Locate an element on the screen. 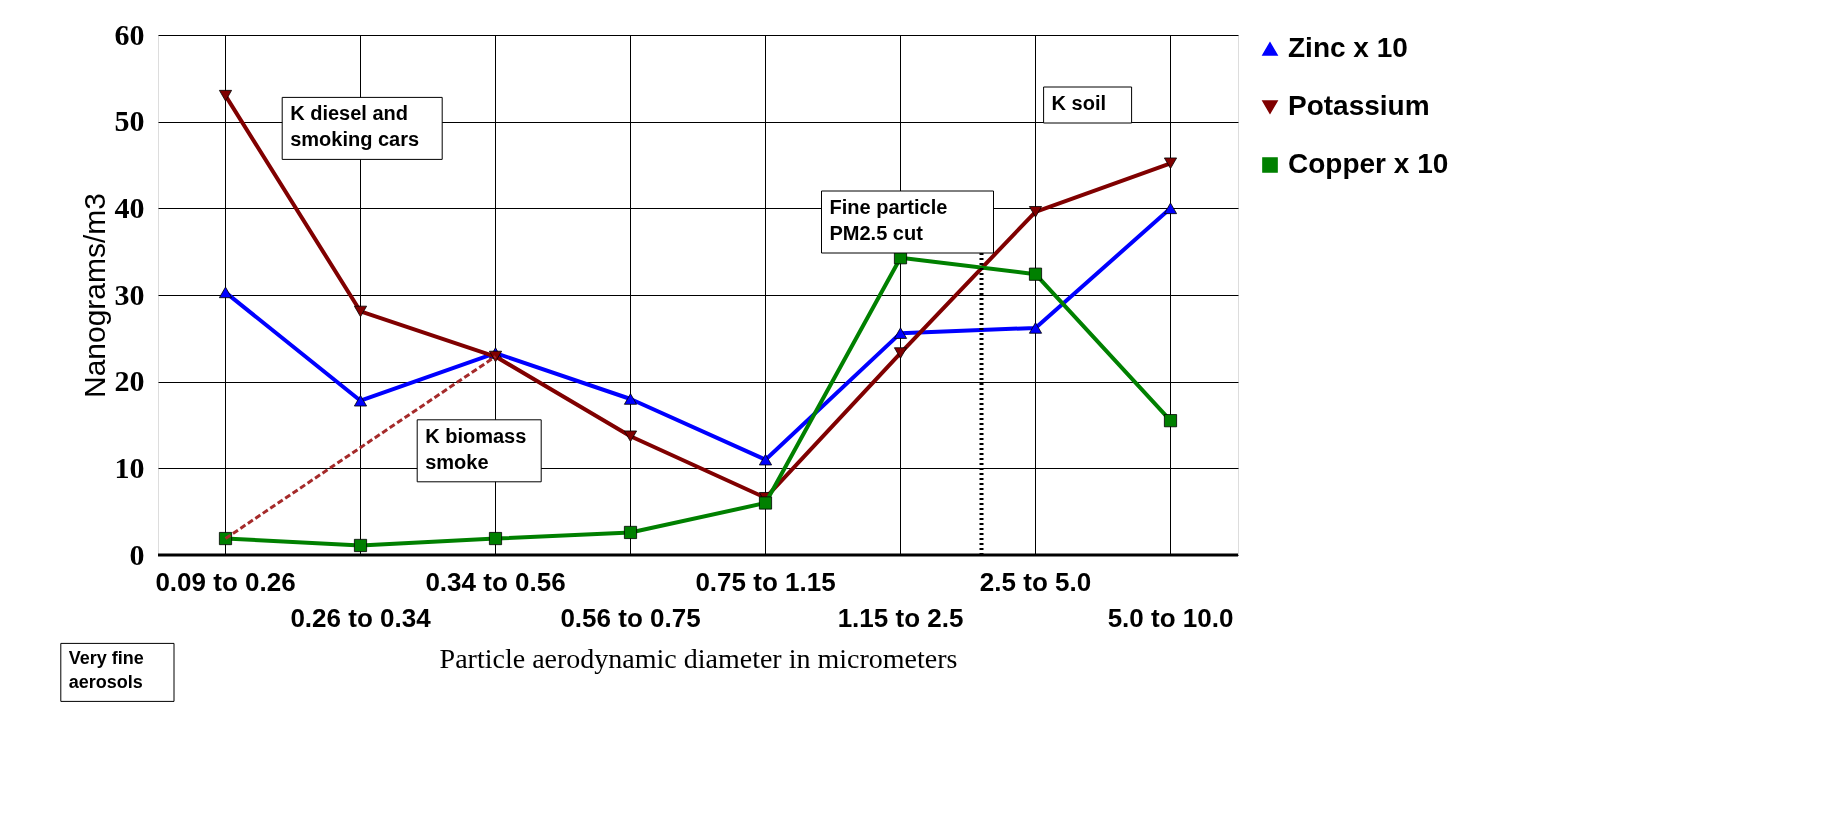  x-tick-label: 0.34 to 0.56 is located at coordinates (495, 581).